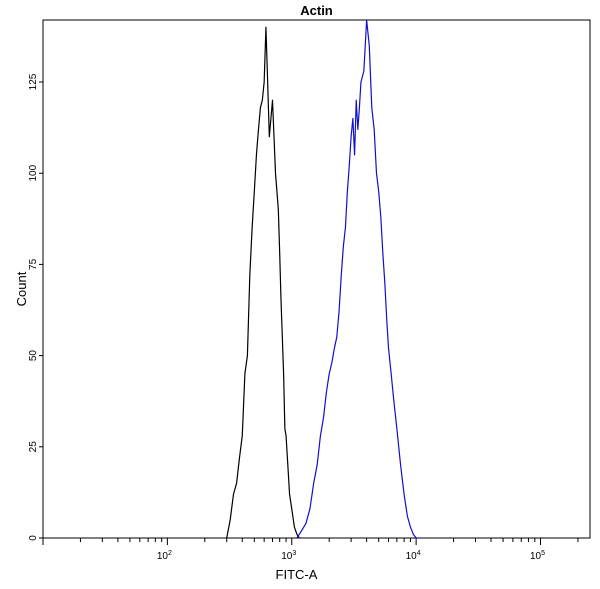 This screenshot has height=589, width=600. I want to click on y-axis-label: Count, so click(21, 288).